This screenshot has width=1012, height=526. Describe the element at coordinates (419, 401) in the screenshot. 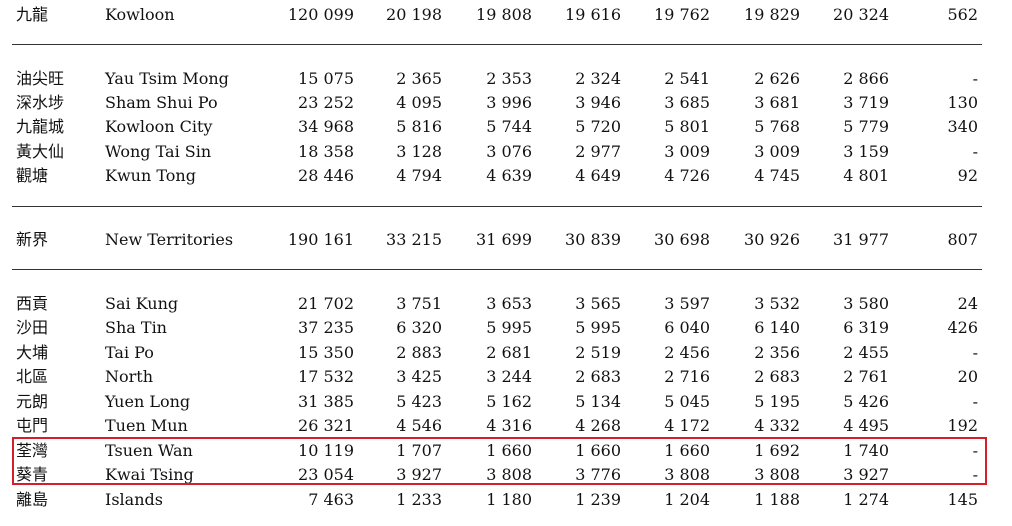

I see `value-cell: 5 423` at that location.